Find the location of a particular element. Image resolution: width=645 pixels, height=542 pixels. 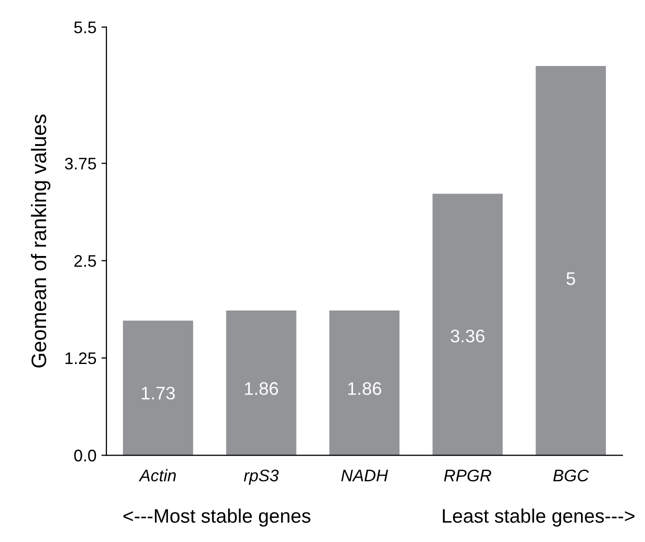

data-label: 1.73 is located at coordinates (158, 393).